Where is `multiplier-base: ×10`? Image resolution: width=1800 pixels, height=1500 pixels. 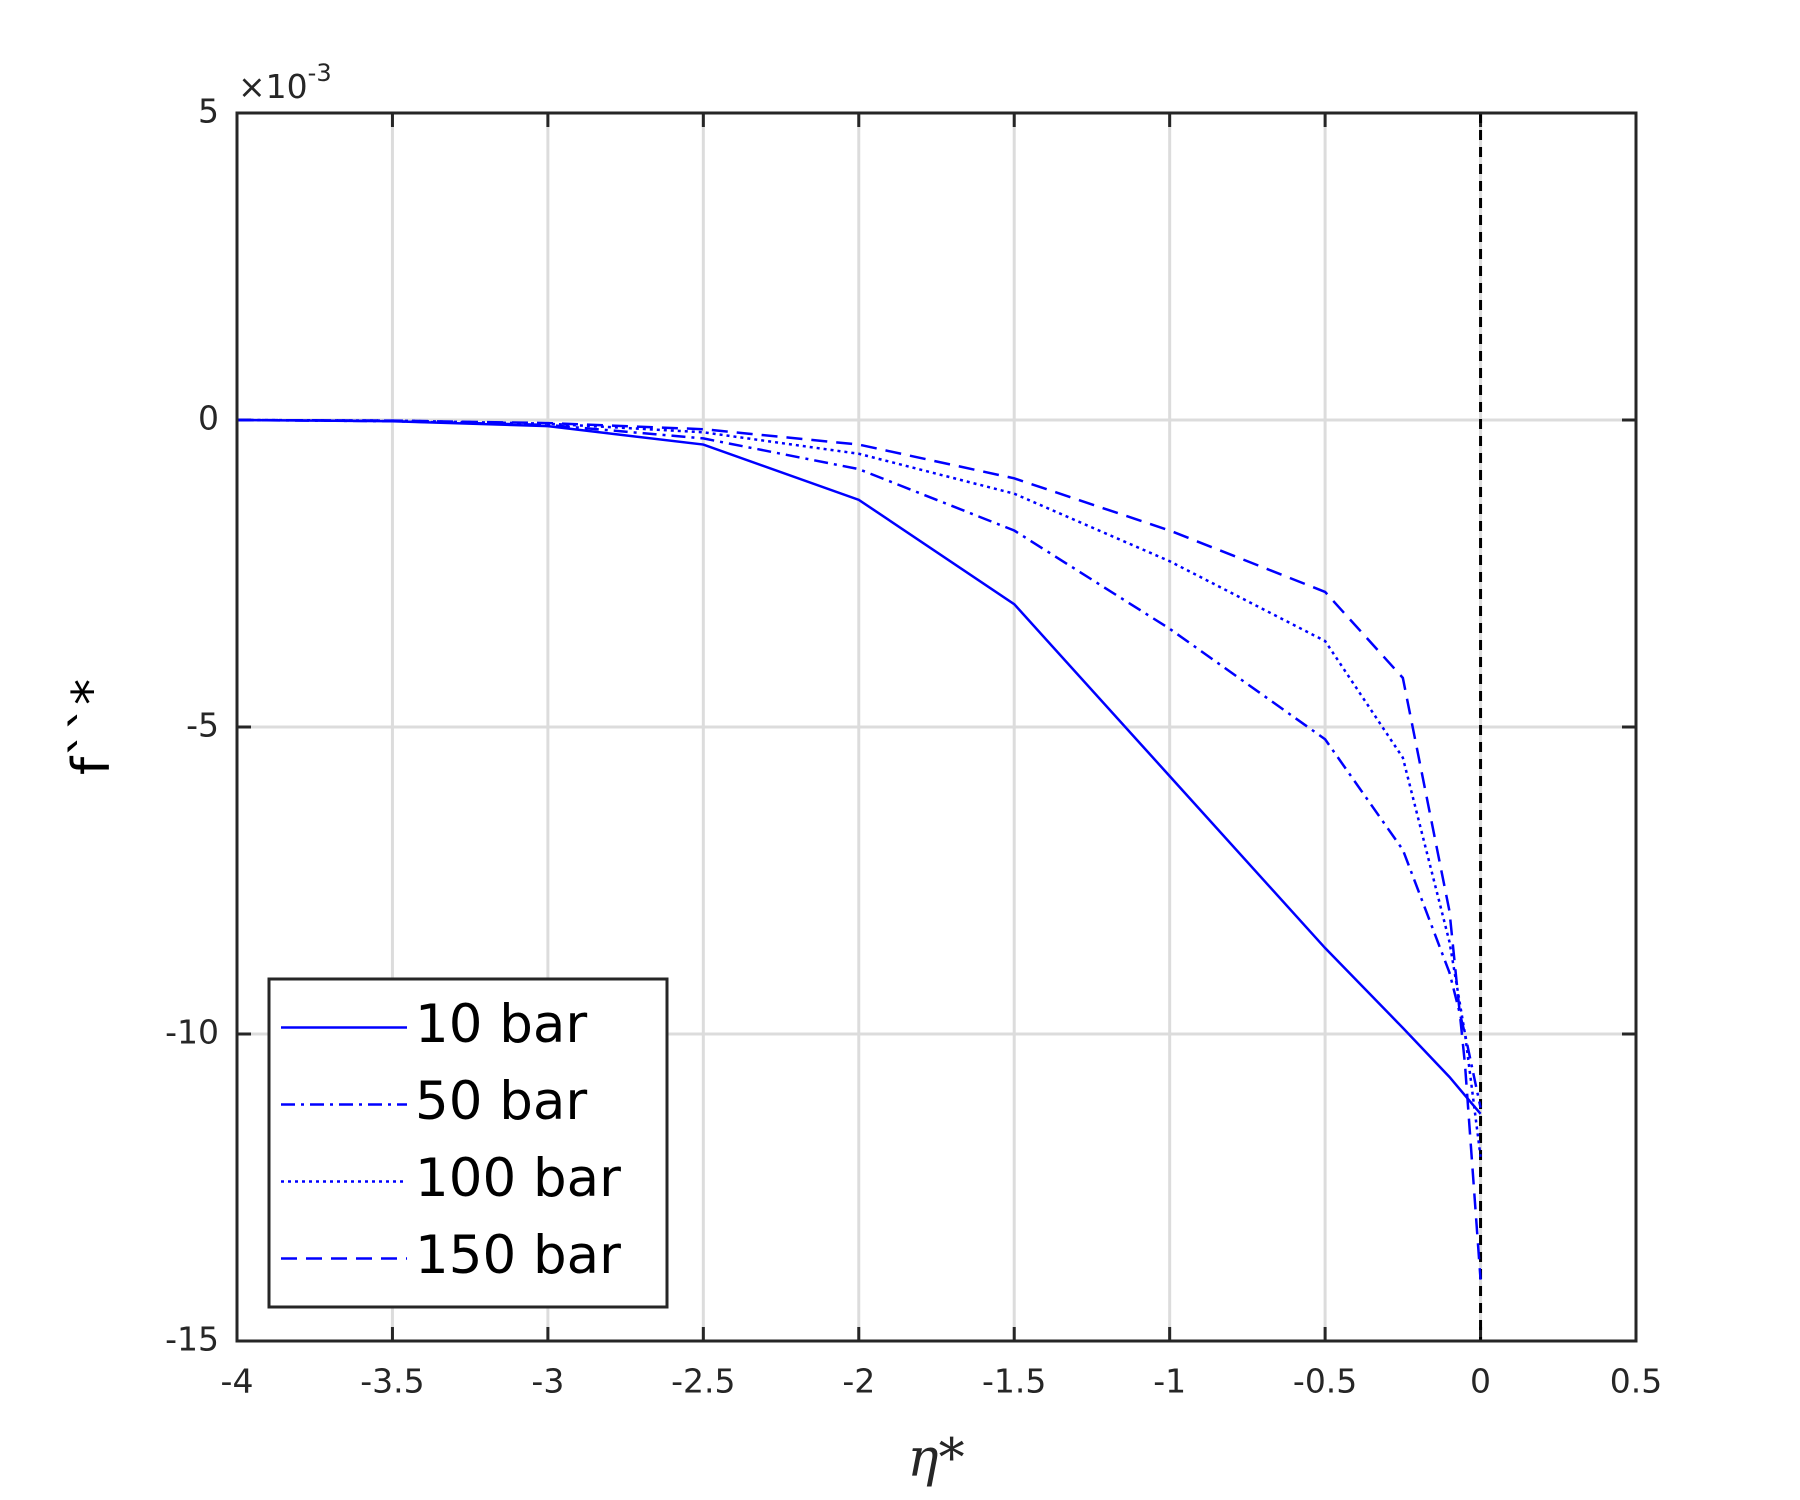 multiplier-base: ×10 is located at coordinates (273, 86).